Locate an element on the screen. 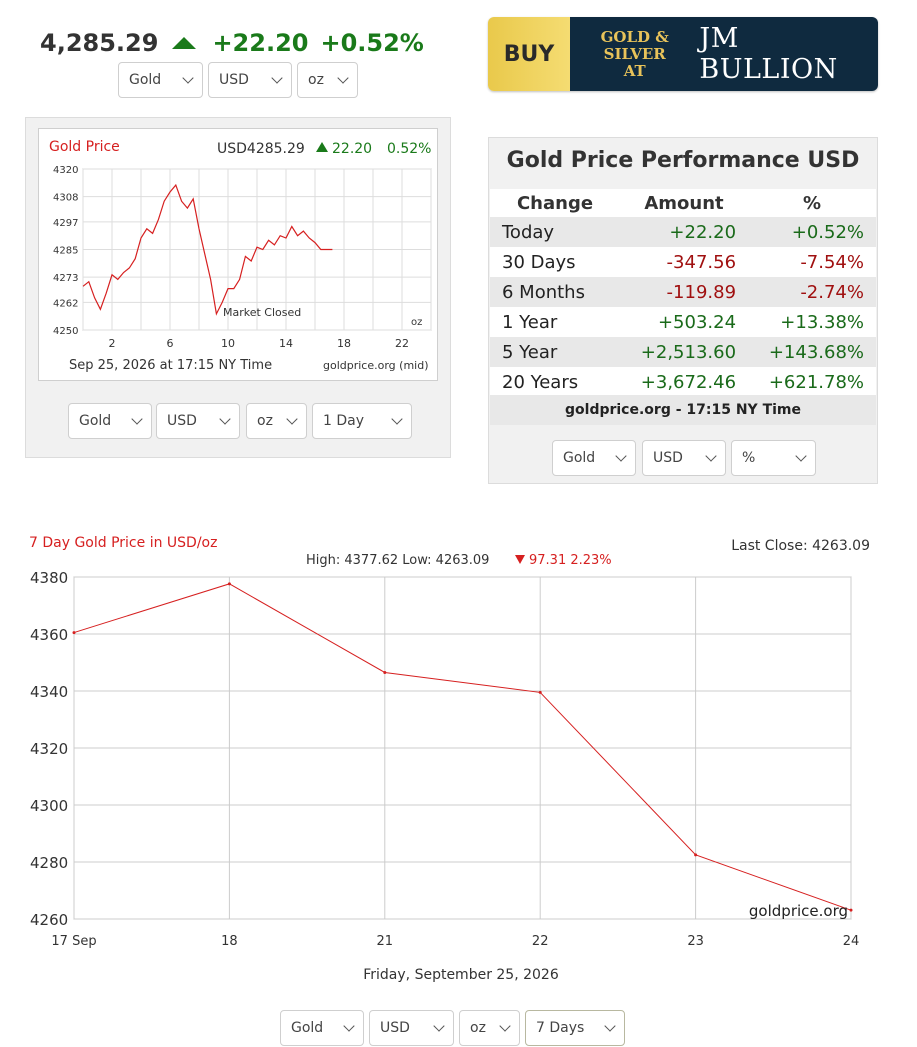 The height and width of the screenshot is (1047, 917). performance-amount: -119.89 is located at coordinates (684, 292).